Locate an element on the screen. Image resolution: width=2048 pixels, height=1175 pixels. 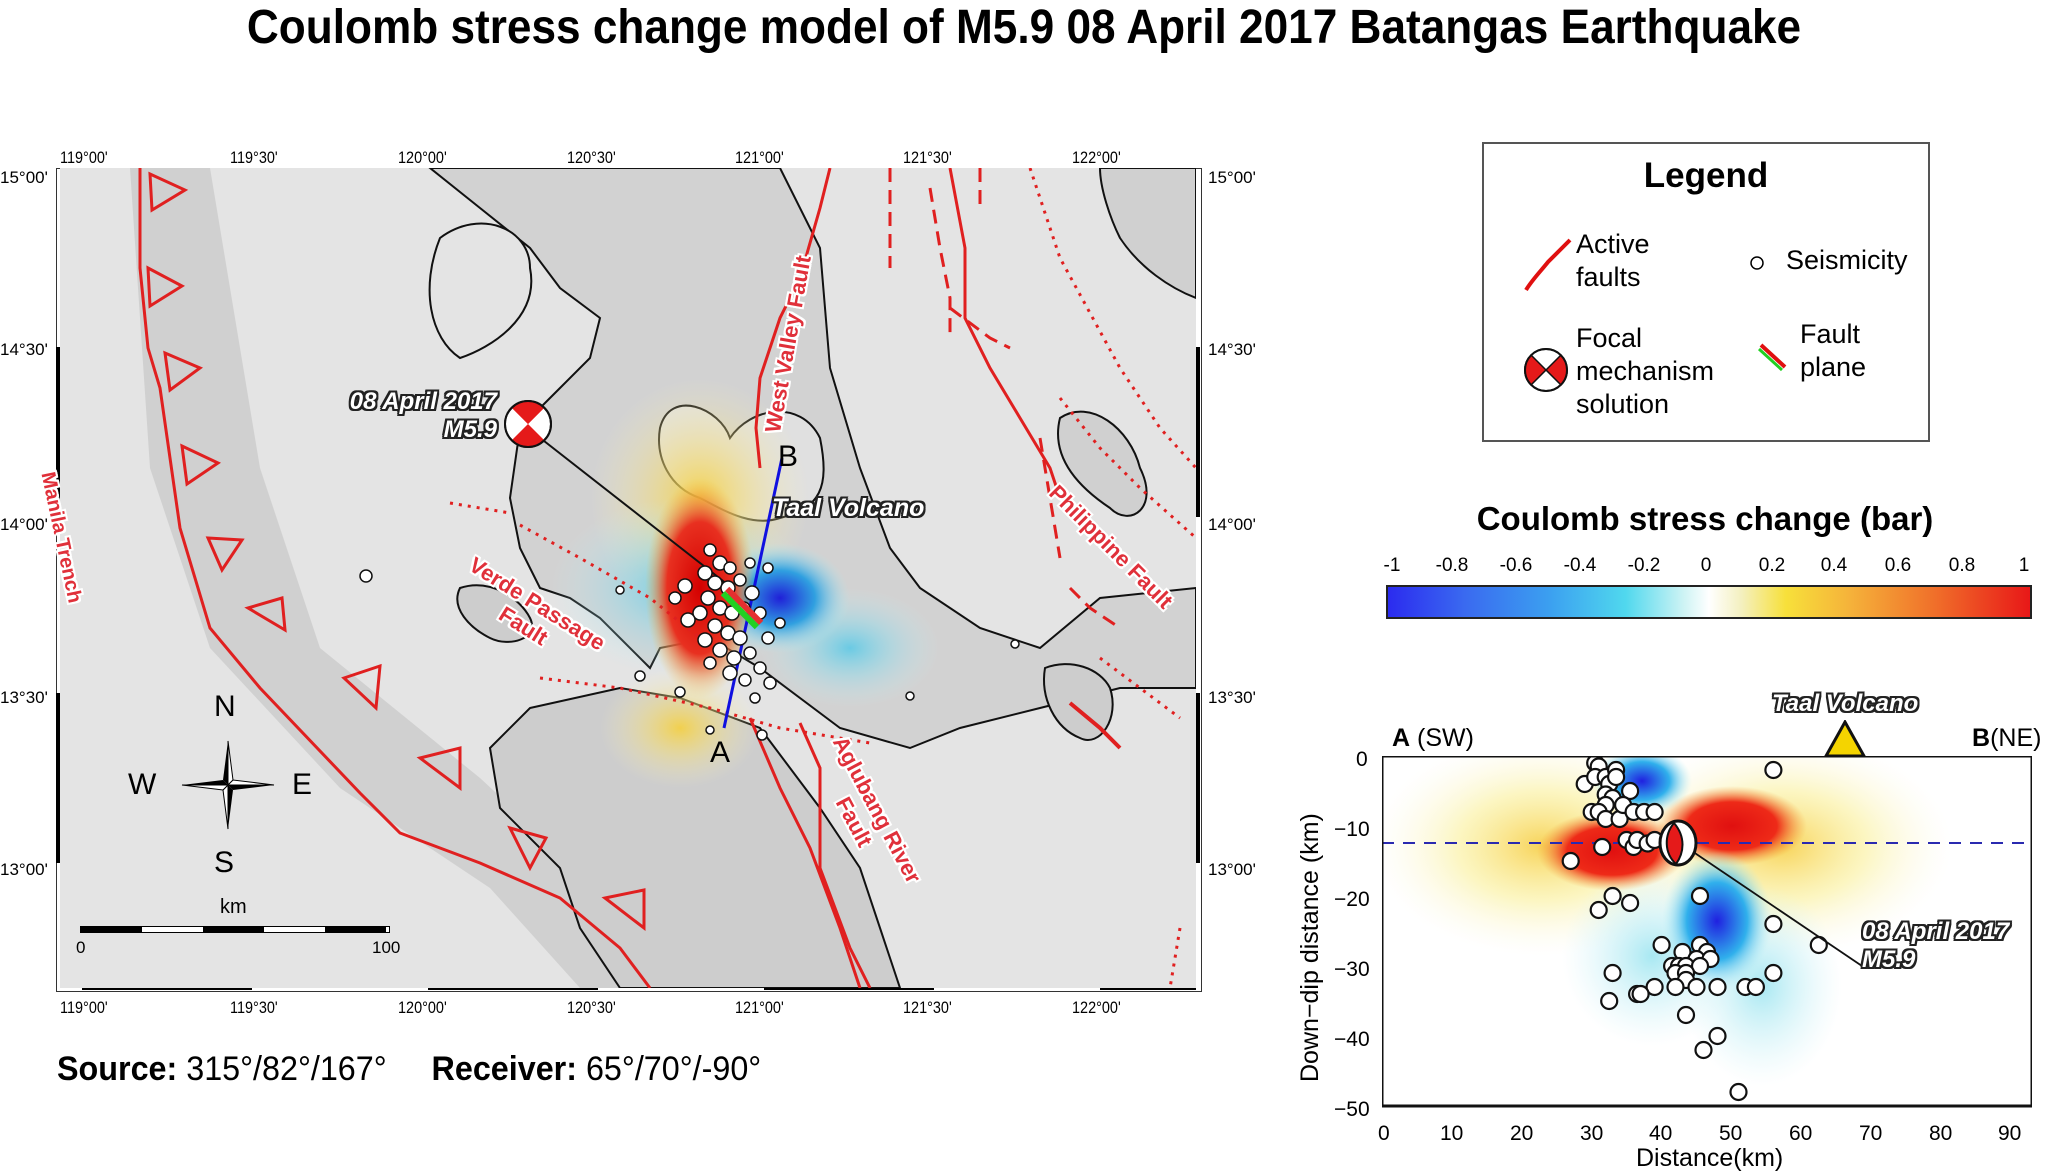
section-xtick: 60 is located at coordinates (1801, 1133).